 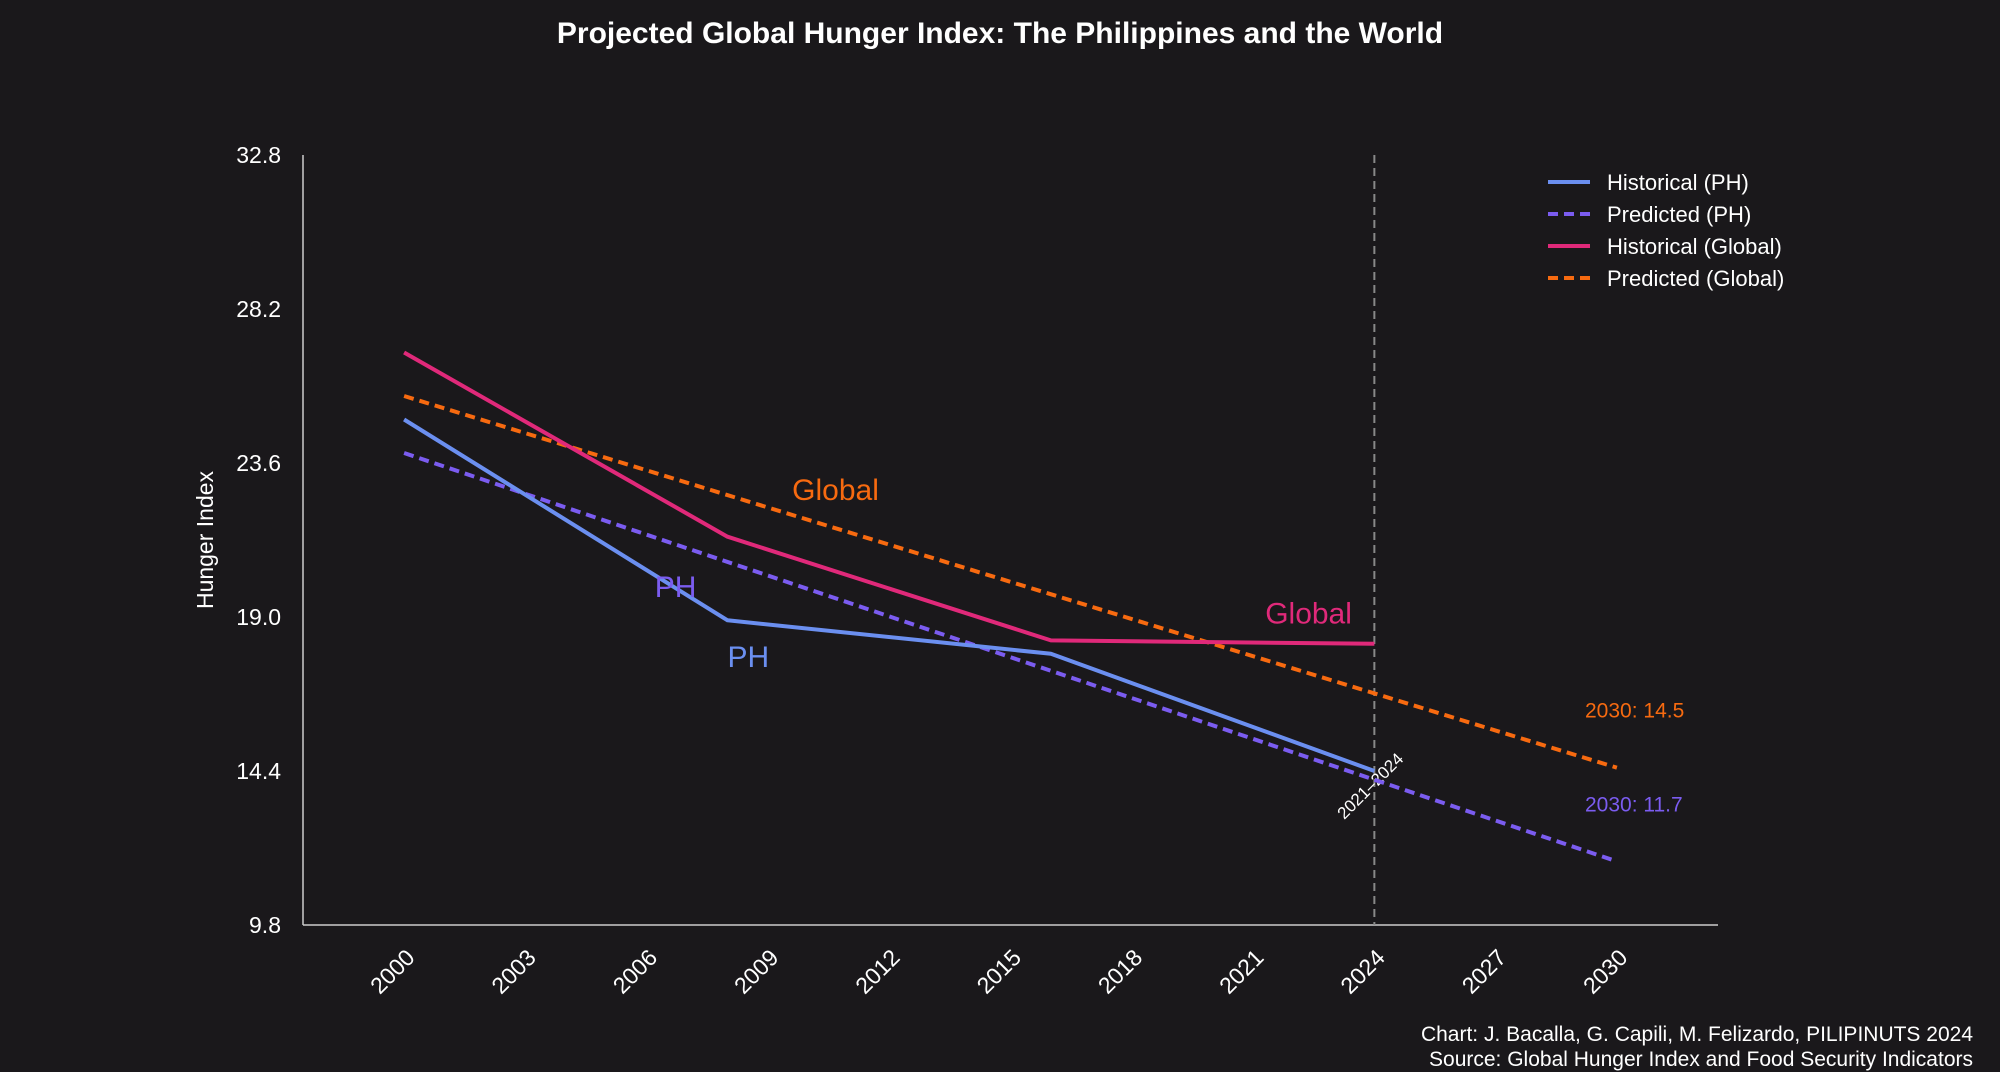 What do you see at coordinates (258, 155) in the screenshot?
I see `y-tick-label: 32.8` at bounding box center [258, 155].